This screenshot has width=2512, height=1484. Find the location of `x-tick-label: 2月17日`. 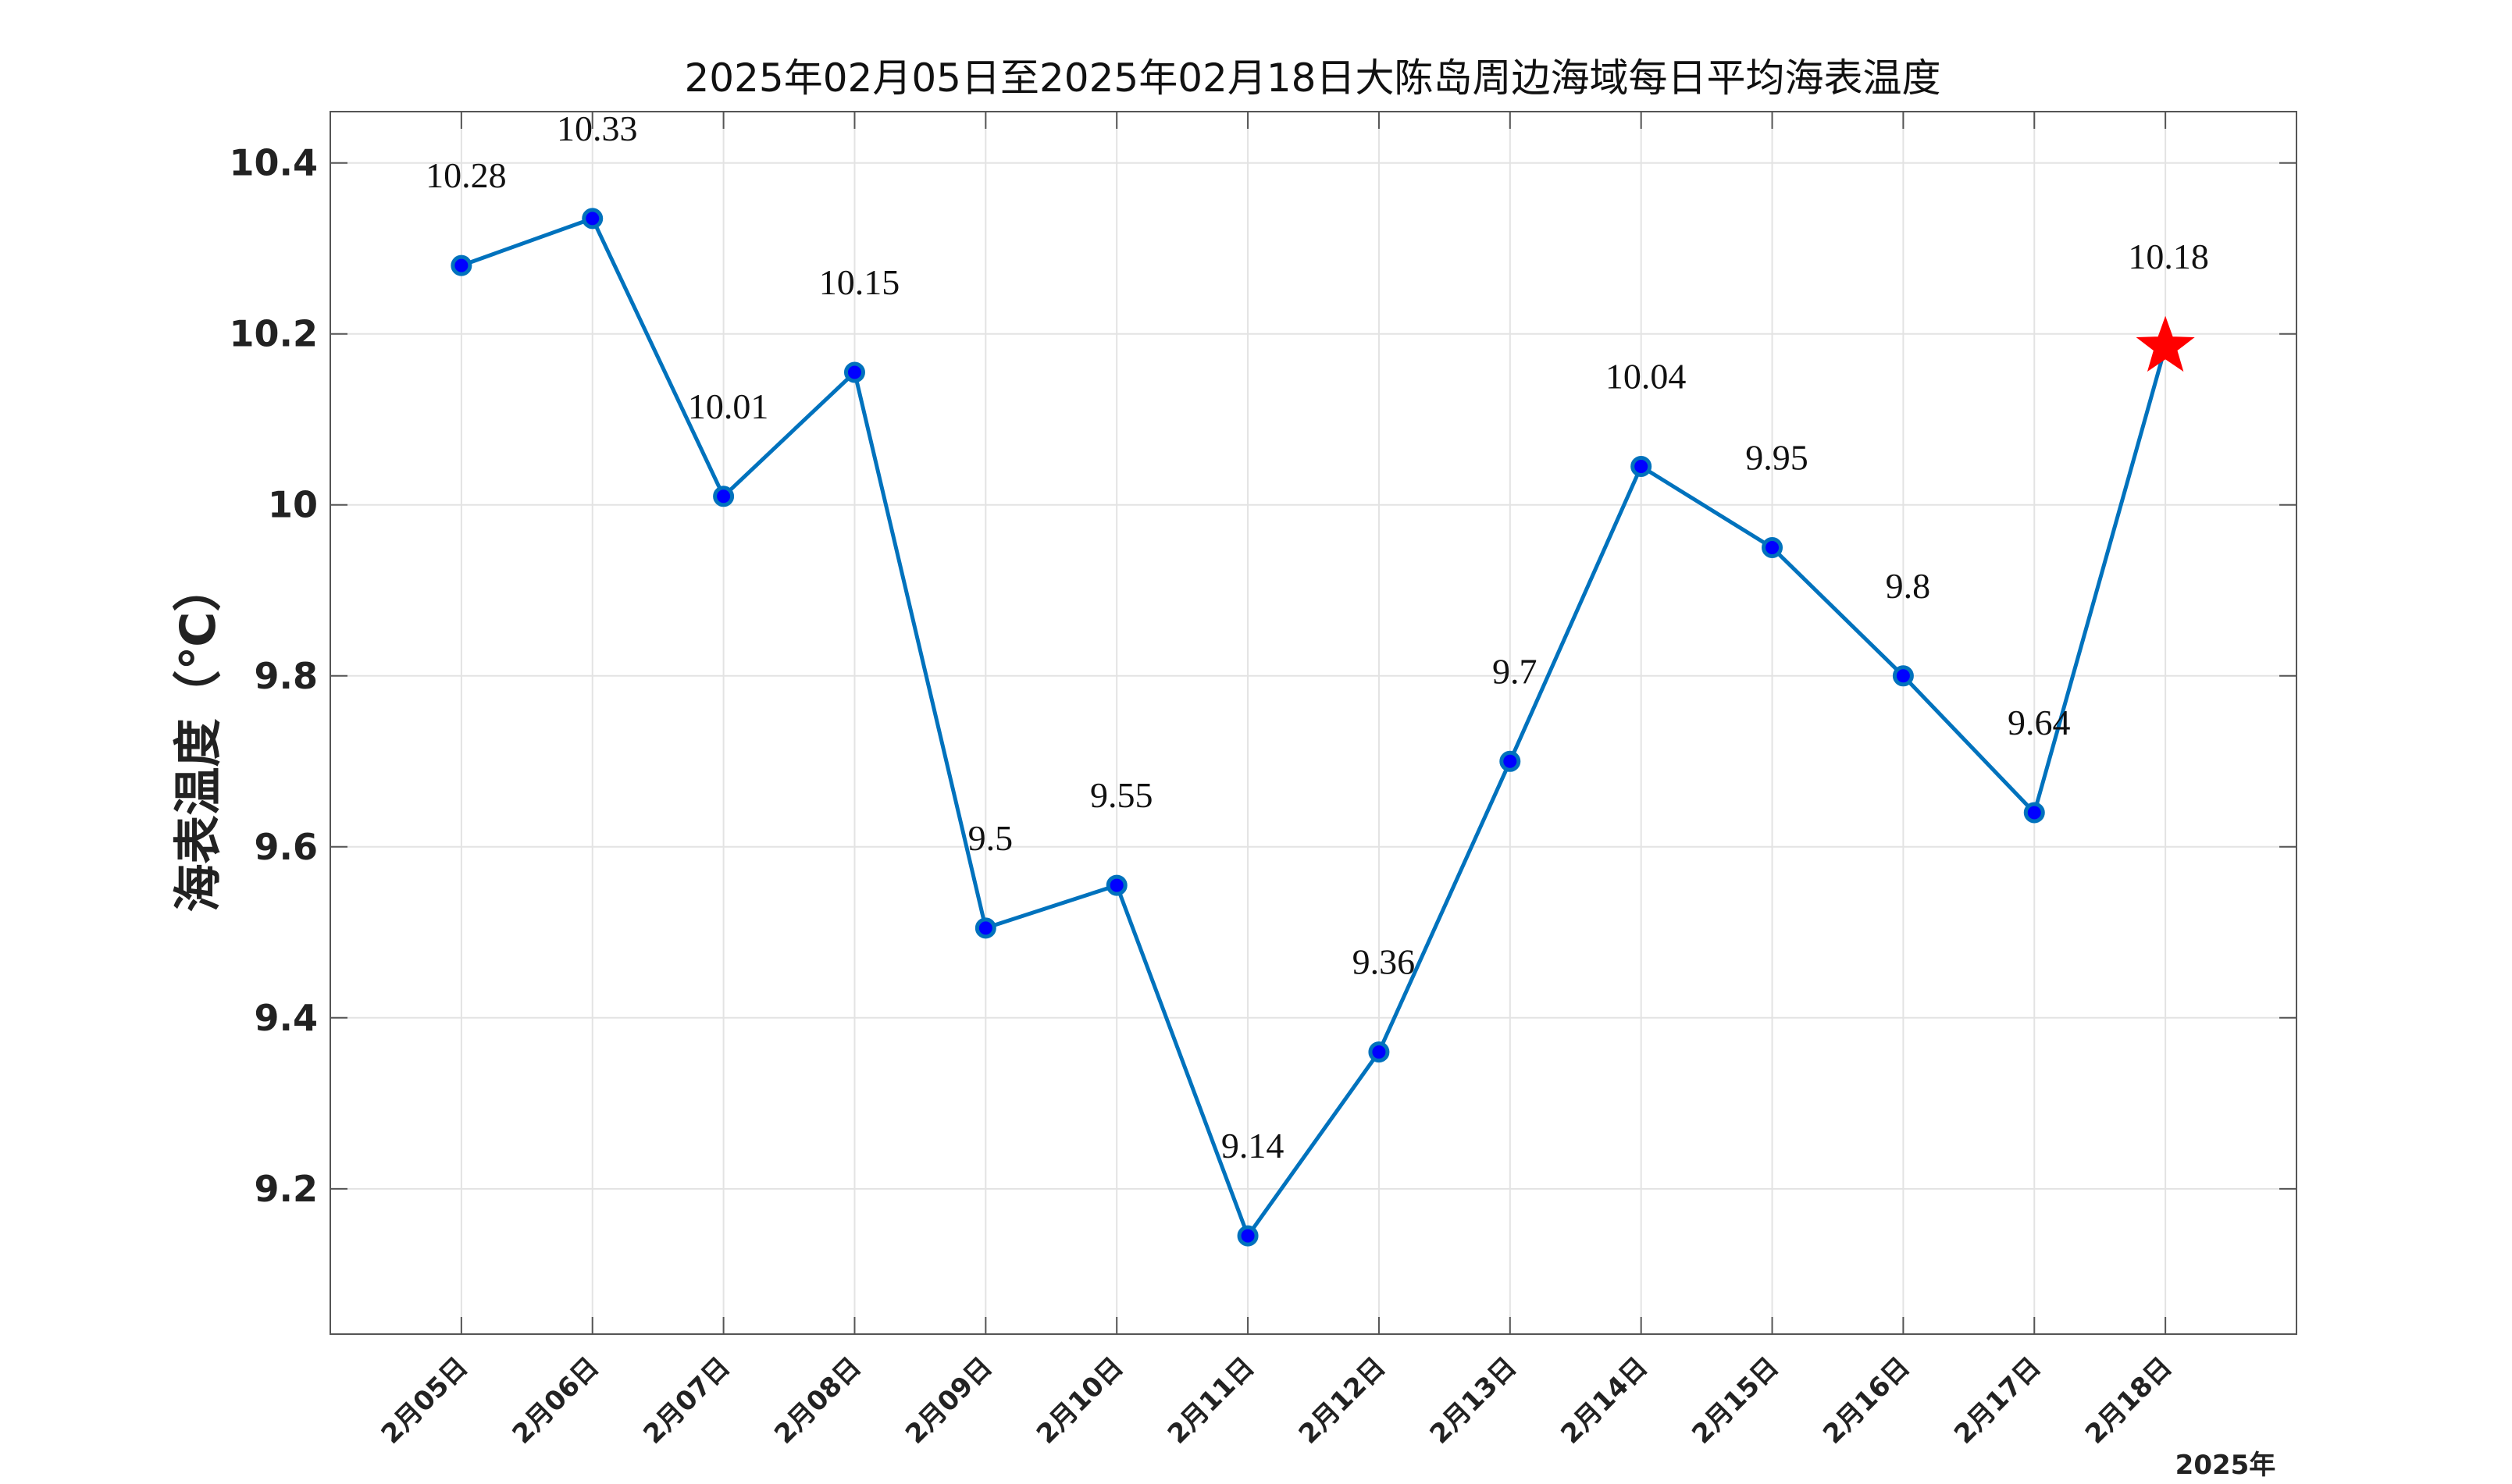

x-tick-label: 2月17日 is located at coordinates (1997, 1400).